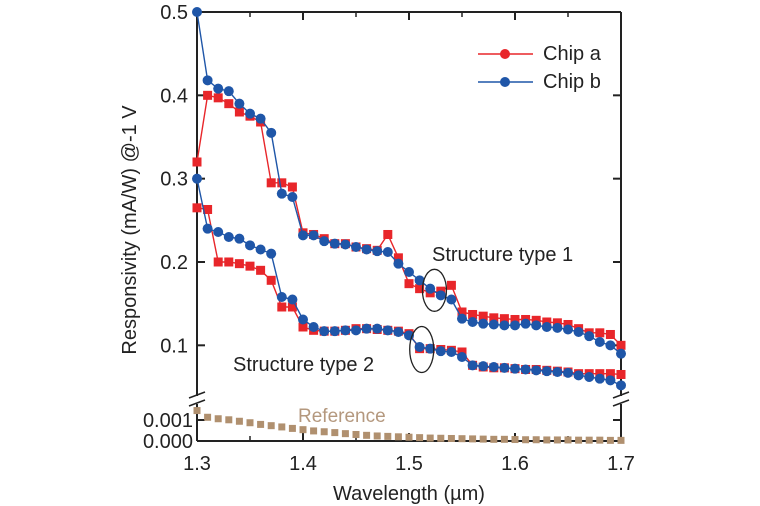 The height and width of the screenshot is (506, 760). I want to click on structure-1-ellipse, so click(434, 290).